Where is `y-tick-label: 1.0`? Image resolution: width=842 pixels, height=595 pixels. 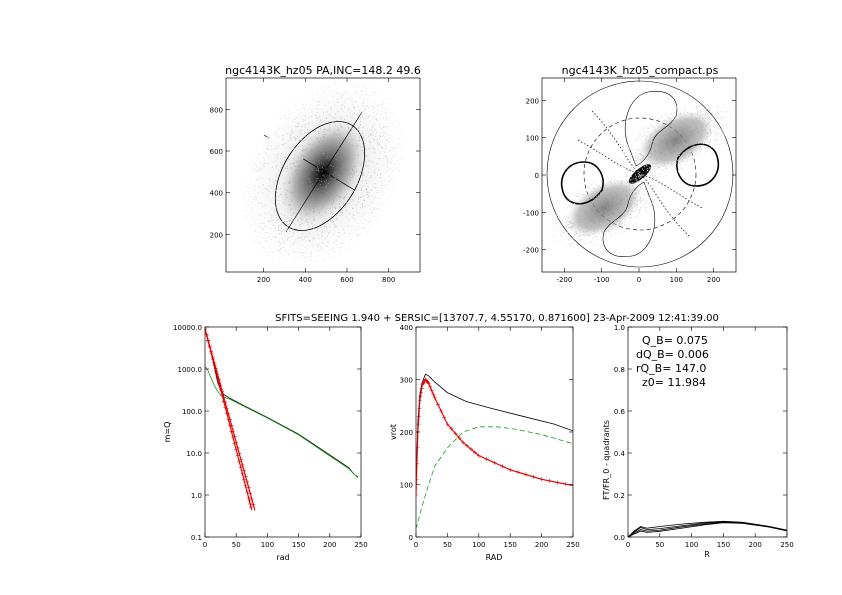 y-tick-label: 1.0 is located at coordinates (619, 328).